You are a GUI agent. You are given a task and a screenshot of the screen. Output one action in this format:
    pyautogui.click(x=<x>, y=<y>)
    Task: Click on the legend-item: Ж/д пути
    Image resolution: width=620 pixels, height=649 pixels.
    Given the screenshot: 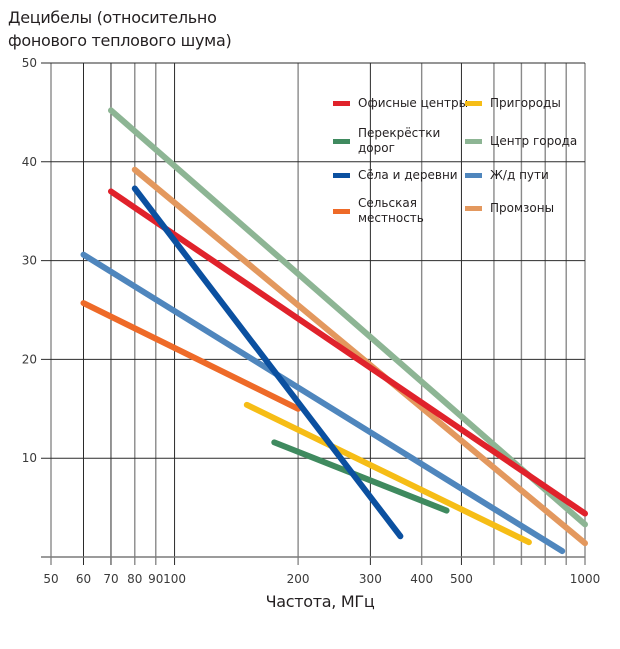 What is the action you would take?
    pyautogui.click(x=507, y=175)
    